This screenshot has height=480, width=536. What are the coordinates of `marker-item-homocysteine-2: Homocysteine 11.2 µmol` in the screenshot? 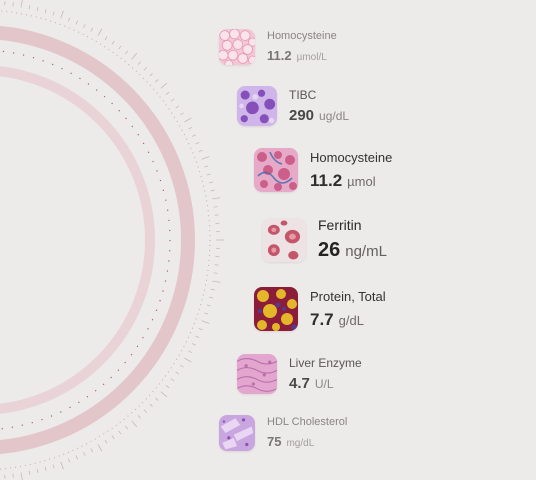 It's located at (323, 170).